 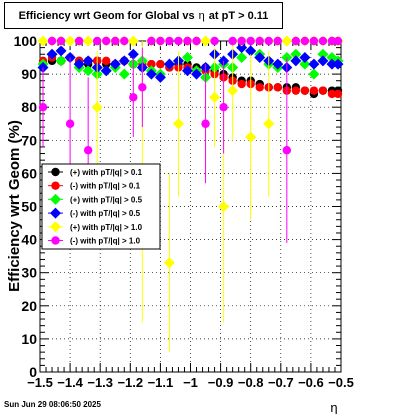 What do you see at coordinates (251, 382) in the screenshot?
I see `x-tick-label: −0.8` at bounding box center [251, 382].